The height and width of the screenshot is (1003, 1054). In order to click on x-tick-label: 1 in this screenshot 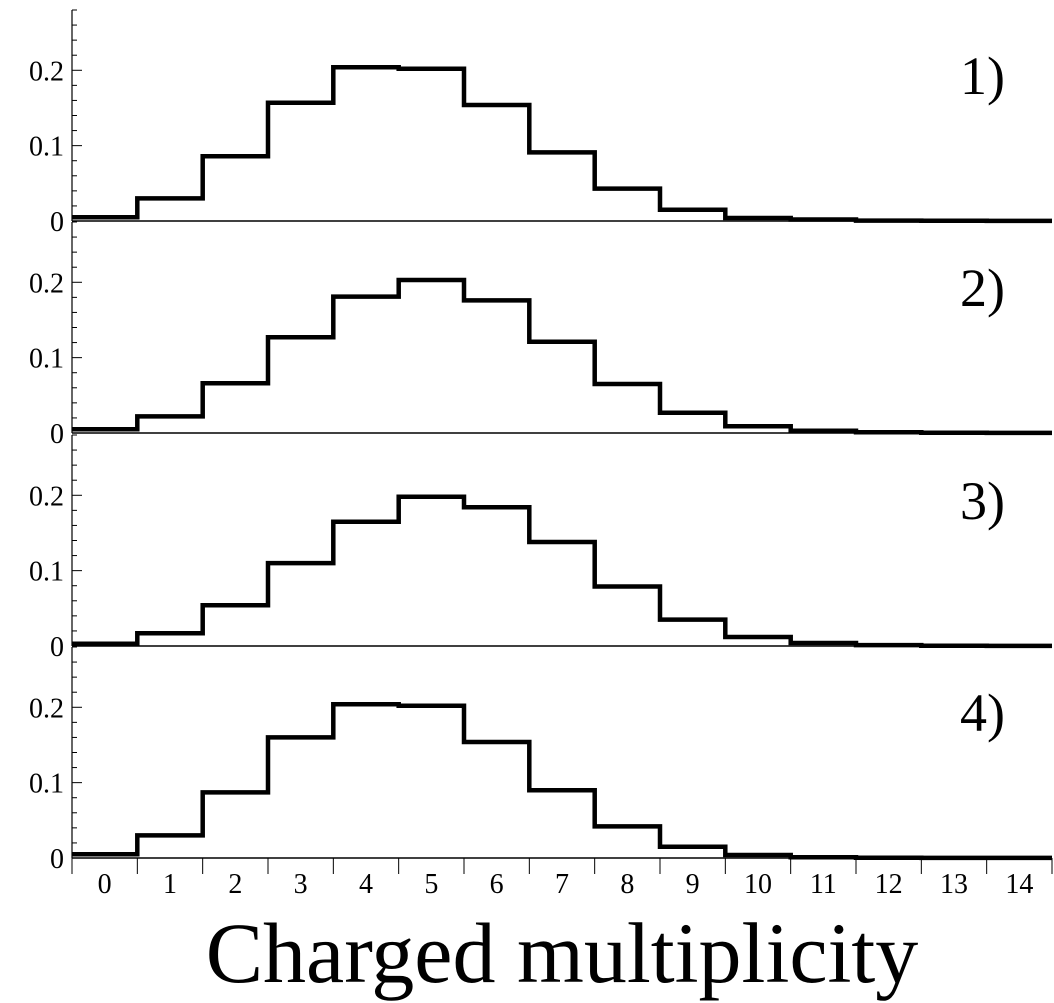, I will do `click(170, 884)`.